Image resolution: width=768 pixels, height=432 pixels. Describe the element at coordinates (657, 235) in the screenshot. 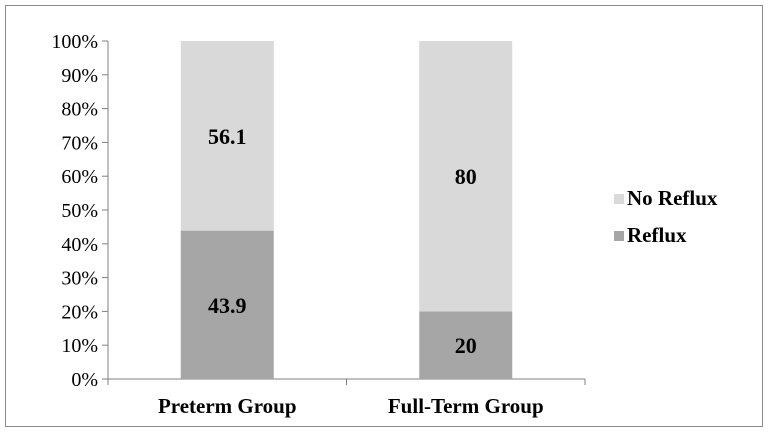

I see `legend-label: Reflux` at that location.